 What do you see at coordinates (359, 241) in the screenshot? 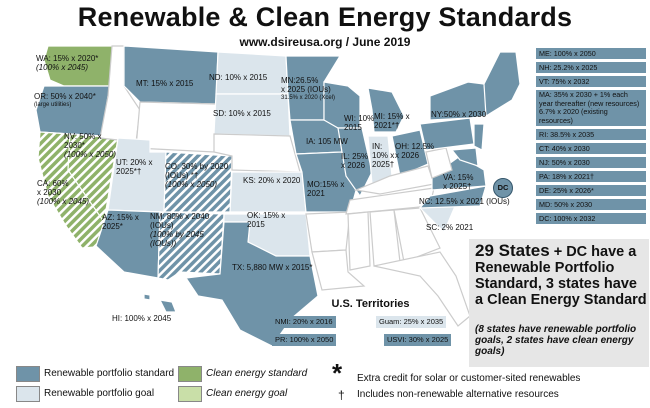
I see `state-ms` at bounding box center [359, 241].